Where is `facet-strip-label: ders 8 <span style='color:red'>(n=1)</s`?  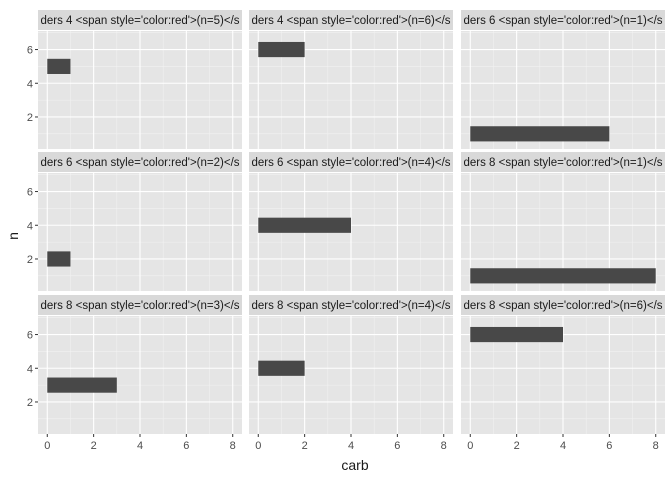 facet-strip-label: ders 8 <span style='color:red'>(n=1)</s is located at coordinates (562, 163).